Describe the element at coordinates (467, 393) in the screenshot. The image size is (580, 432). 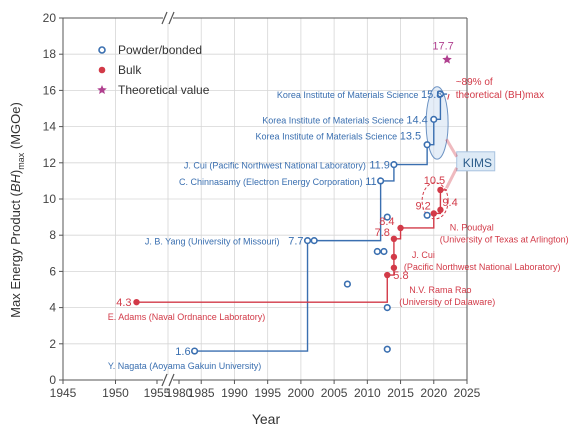
I see `x-tick-label: 2025` at that location.